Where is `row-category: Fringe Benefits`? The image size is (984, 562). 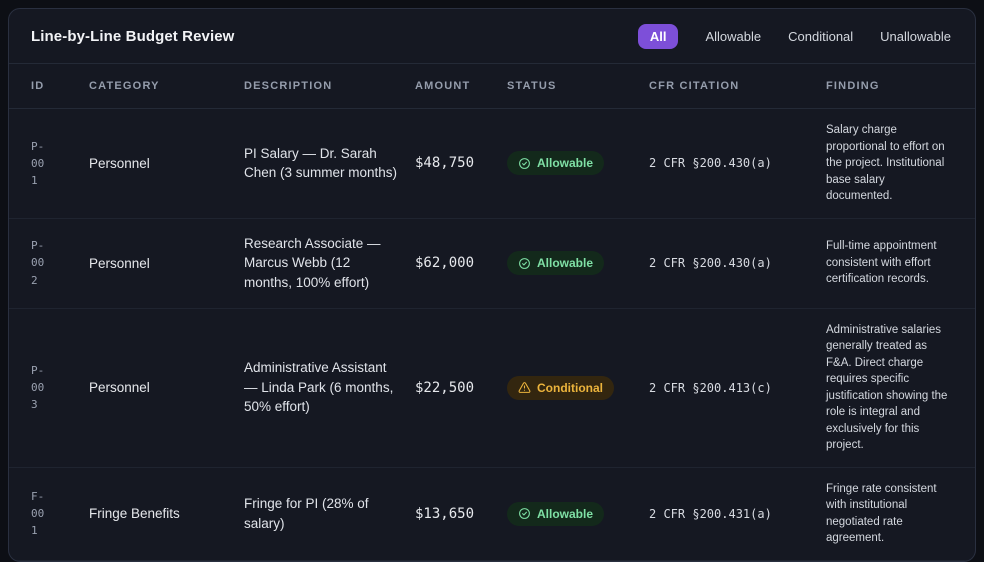
row-category: Fringe Benefits is located at coordinates (134, 513).